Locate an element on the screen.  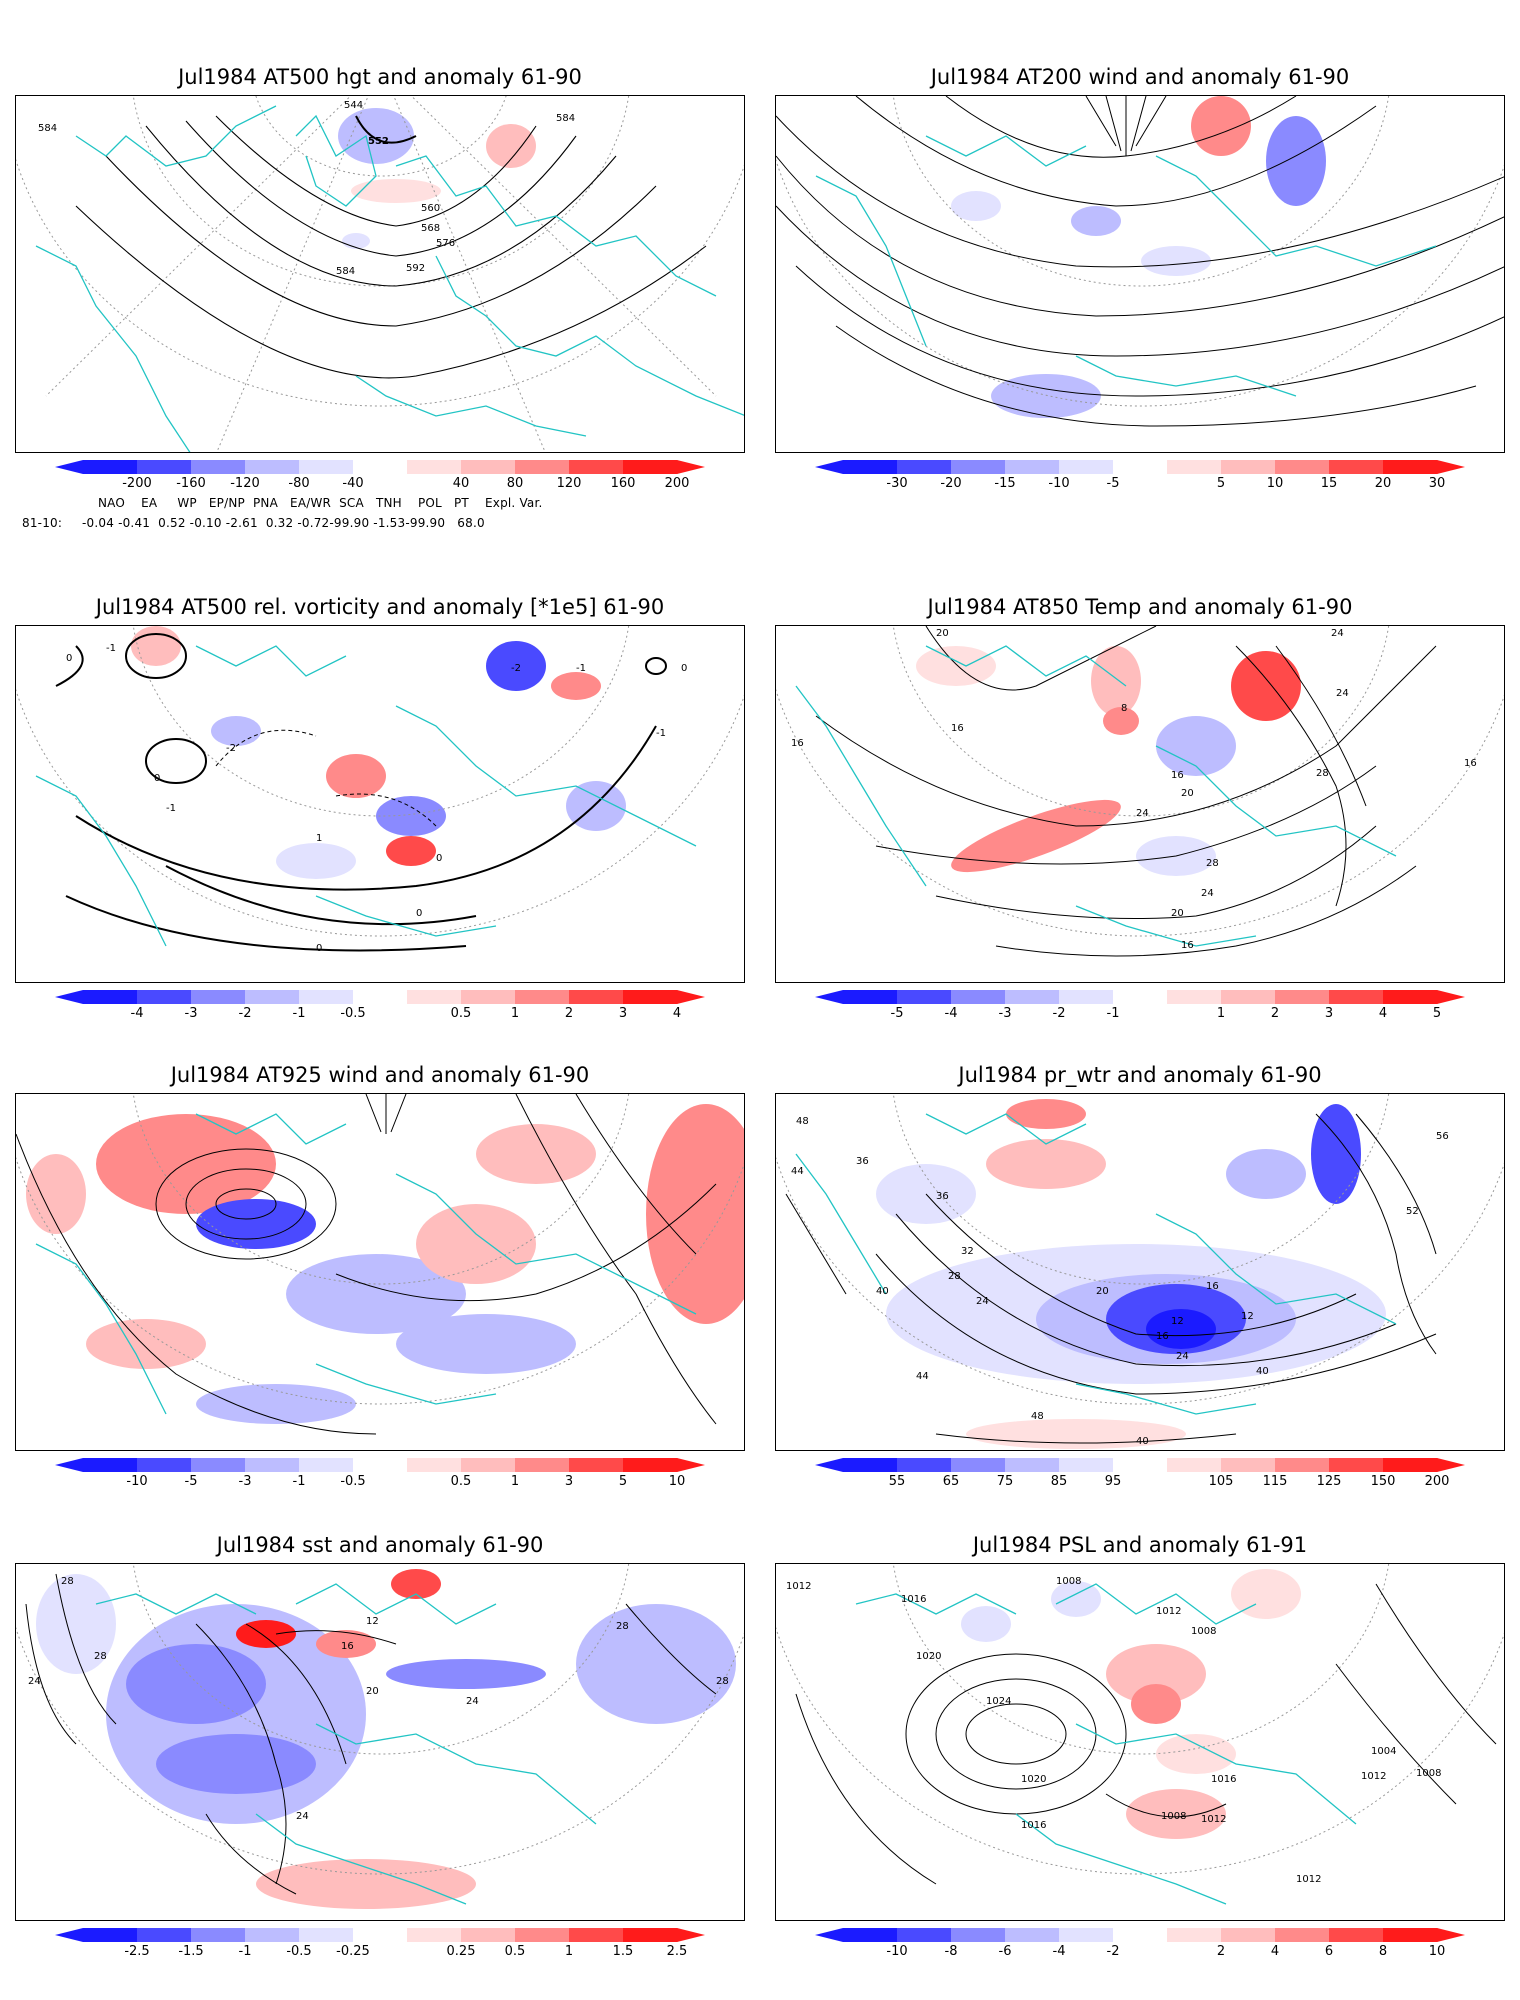
contour-labels: 28 24 28 16 12 20 24 28 28 24 is located at coordinates (378, 1699).